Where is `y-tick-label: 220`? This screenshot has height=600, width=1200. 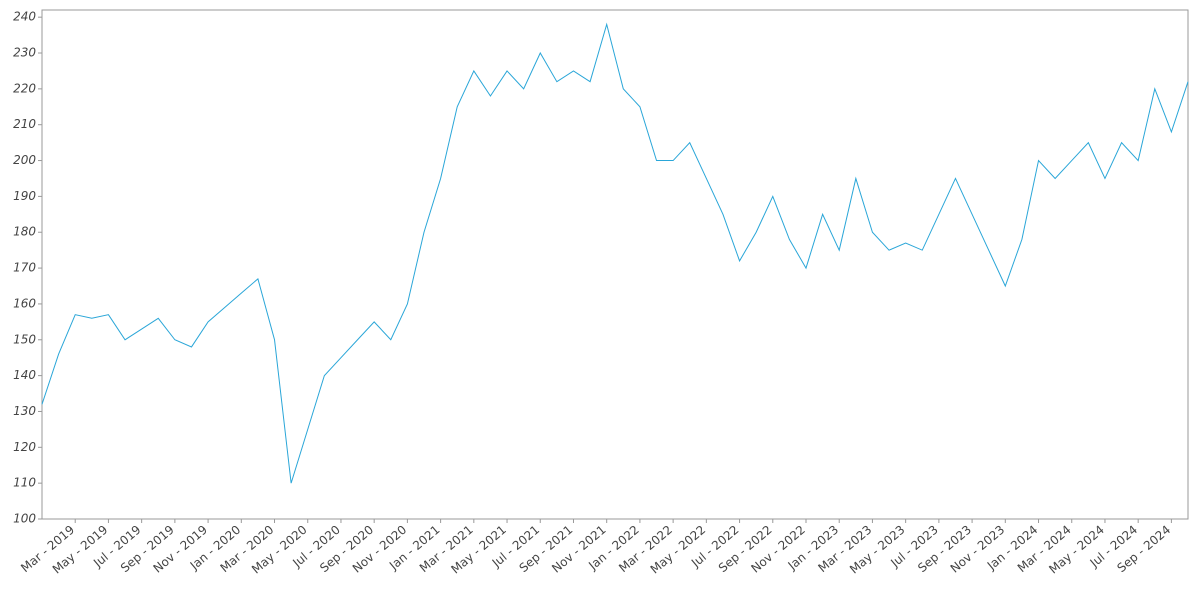
y-tick-label: 220 is located at coordinates (24, 88).